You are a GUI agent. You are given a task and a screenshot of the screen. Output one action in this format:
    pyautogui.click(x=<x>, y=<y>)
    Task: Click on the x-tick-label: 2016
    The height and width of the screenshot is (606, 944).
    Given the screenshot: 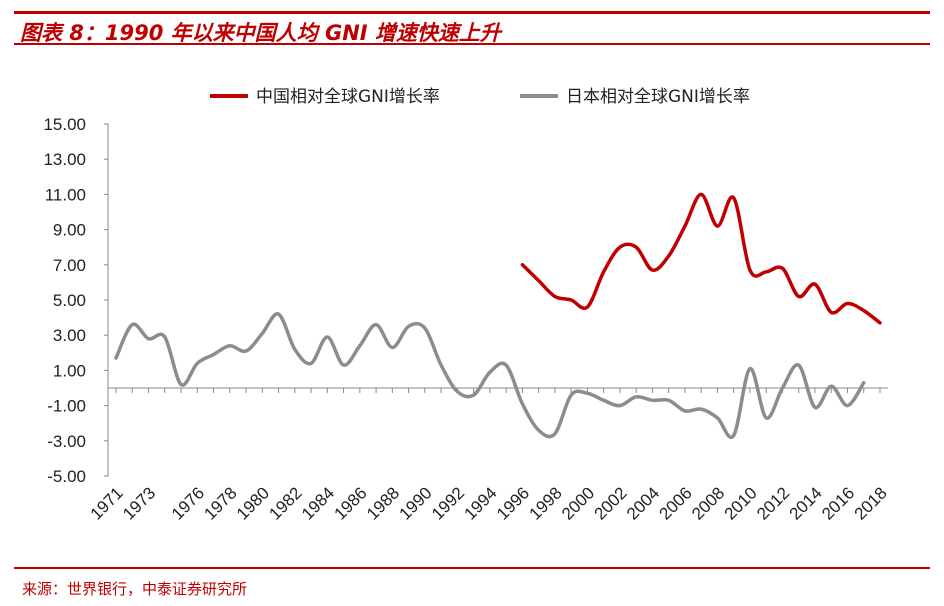 What is the action you would take?
    pyautogui.click(x=838, y=503)
    